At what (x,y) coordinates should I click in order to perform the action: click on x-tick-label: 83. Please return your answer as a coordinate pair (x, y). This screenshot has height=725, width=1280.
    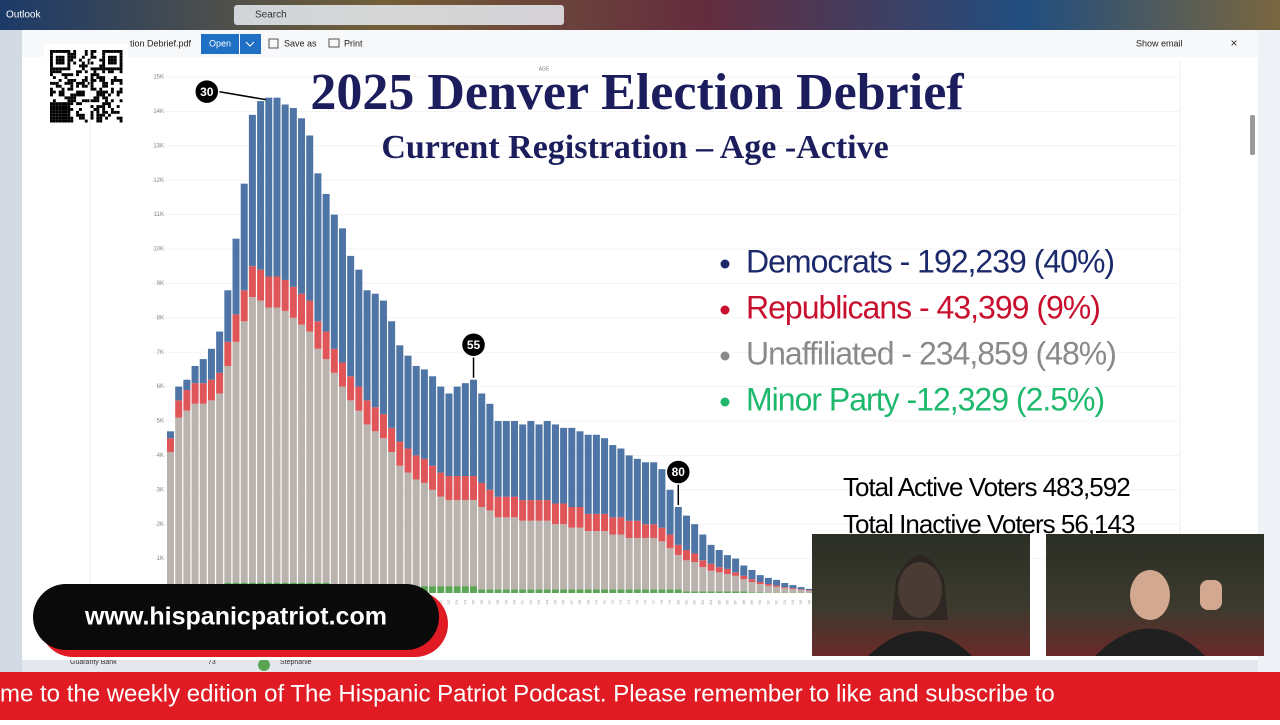
    Looking at the image, I should click on (702, 601).